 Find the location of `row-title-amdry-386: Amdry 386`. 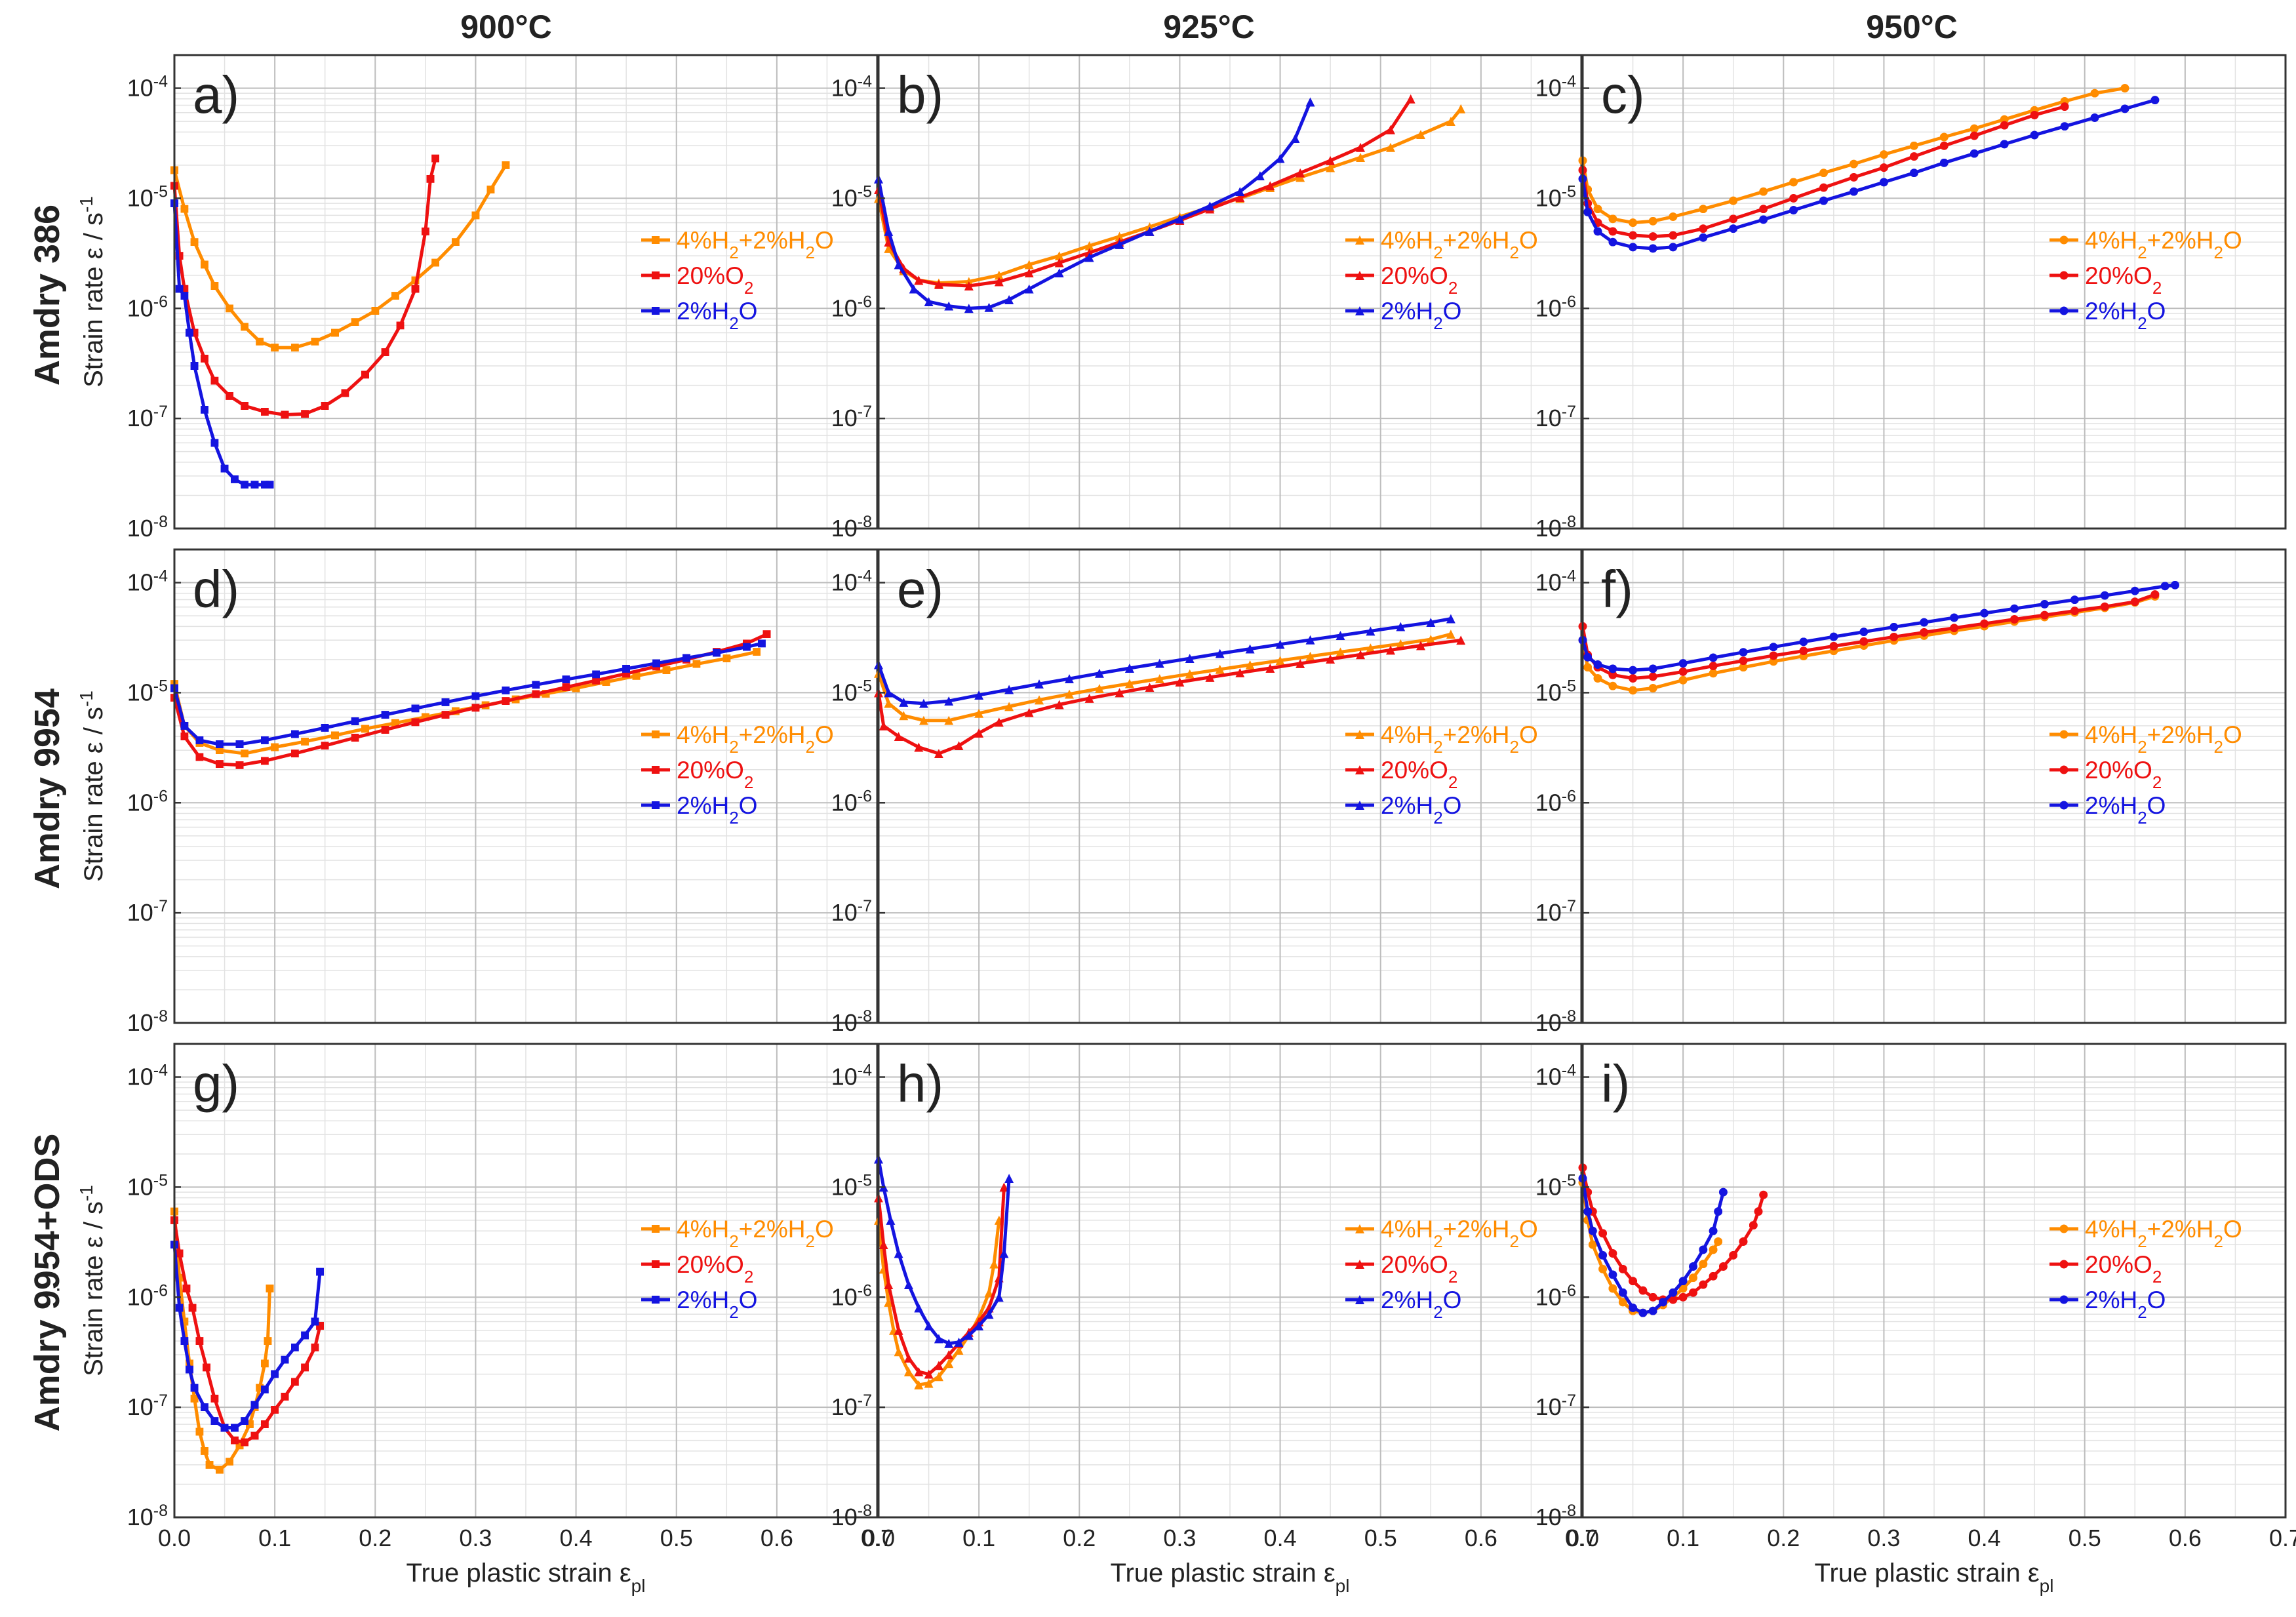

row-title-amdry-386: Amdry 386 is located at coordinates (47, 295).